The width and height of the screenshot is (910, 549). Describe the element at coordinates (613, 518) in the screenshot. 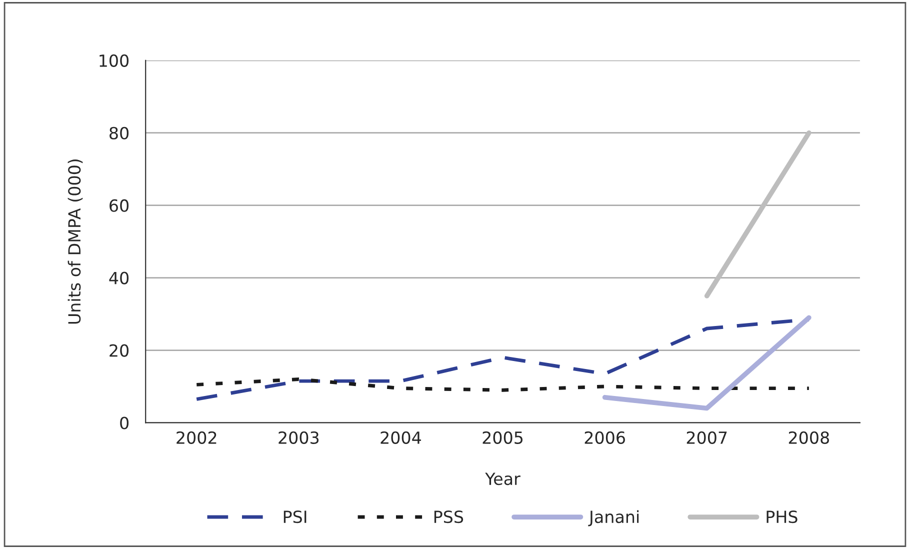

I see `legend-label: Janani` at that location.